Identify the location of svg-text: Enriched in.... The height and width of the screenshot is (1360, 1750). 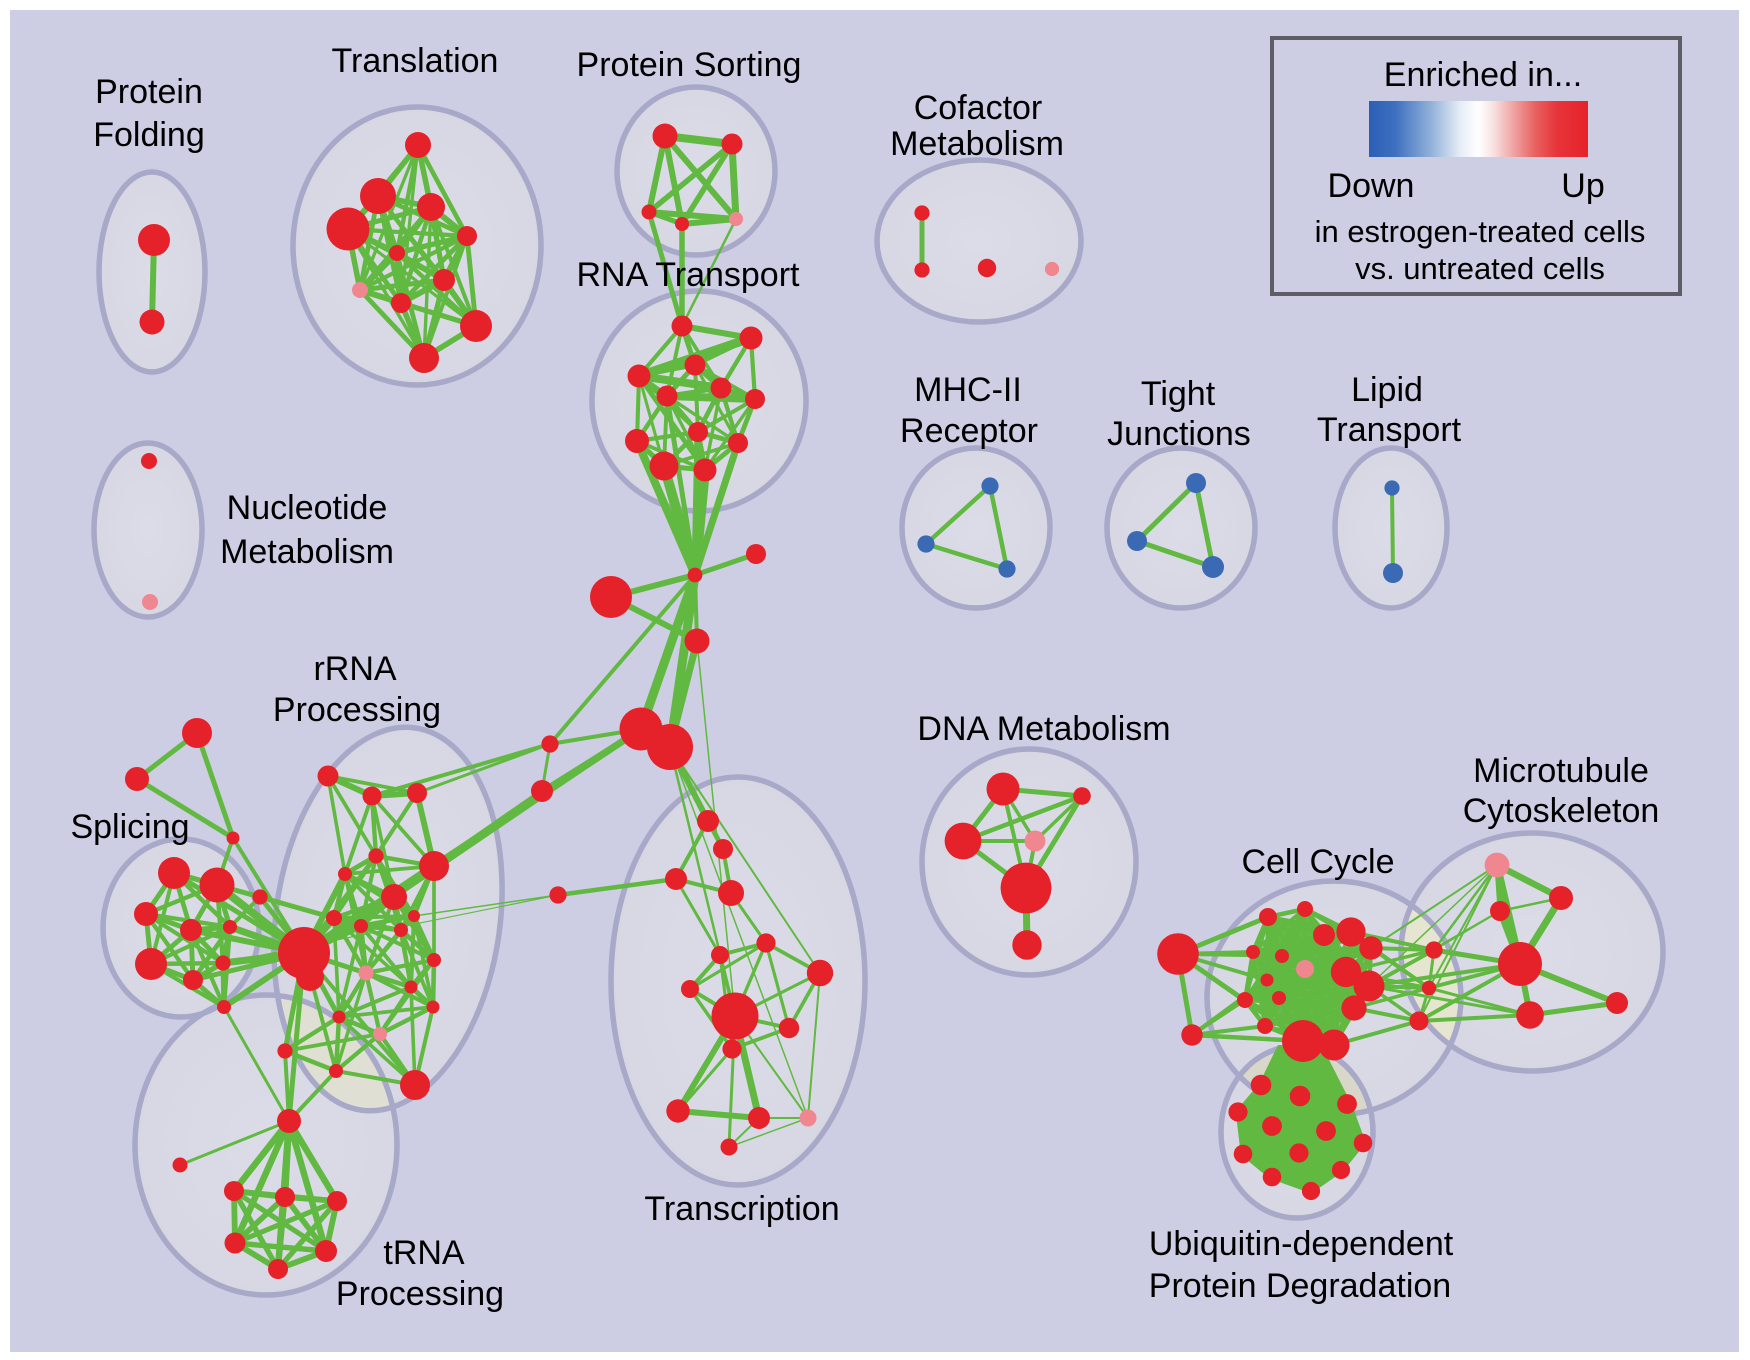
(1483, 75).